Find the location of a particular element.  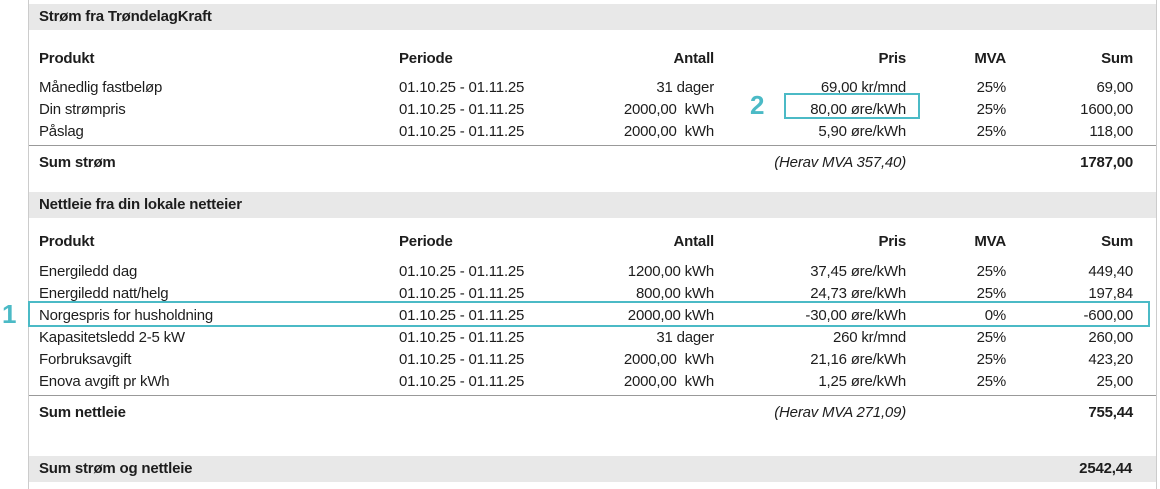

cell-sum: -600,00 is located at coordinates (1108, 315).